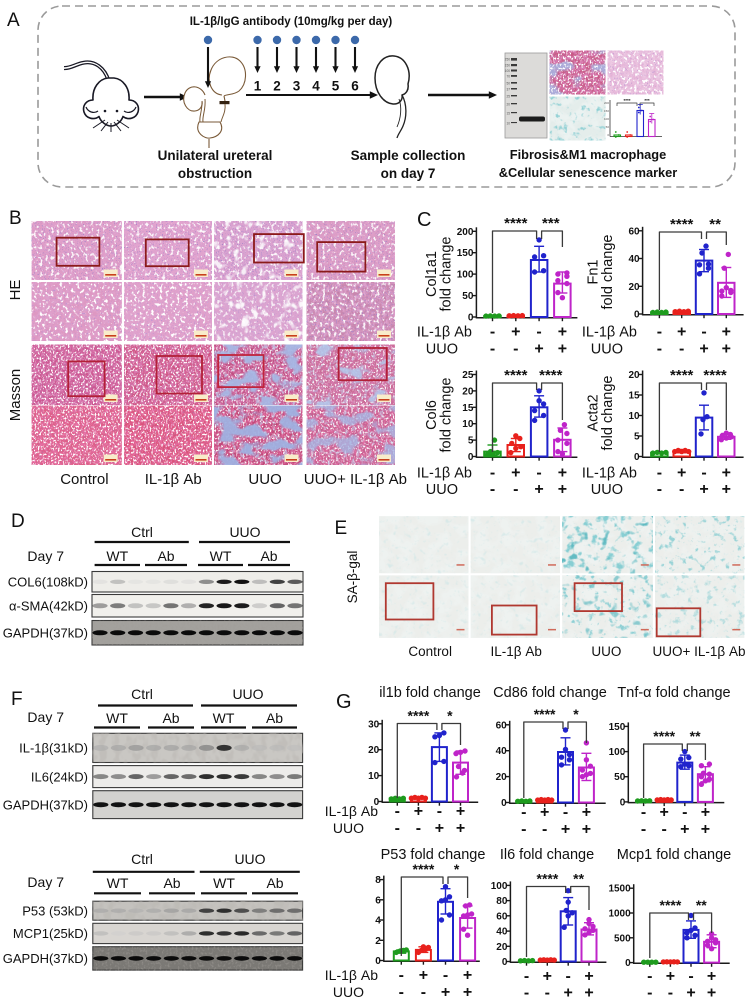 The height and width of the screenshot is (1005, 747). Describe the element at coordinates (408, 155) in the screenshot. I see `svg-text: Sample collection` at that location.